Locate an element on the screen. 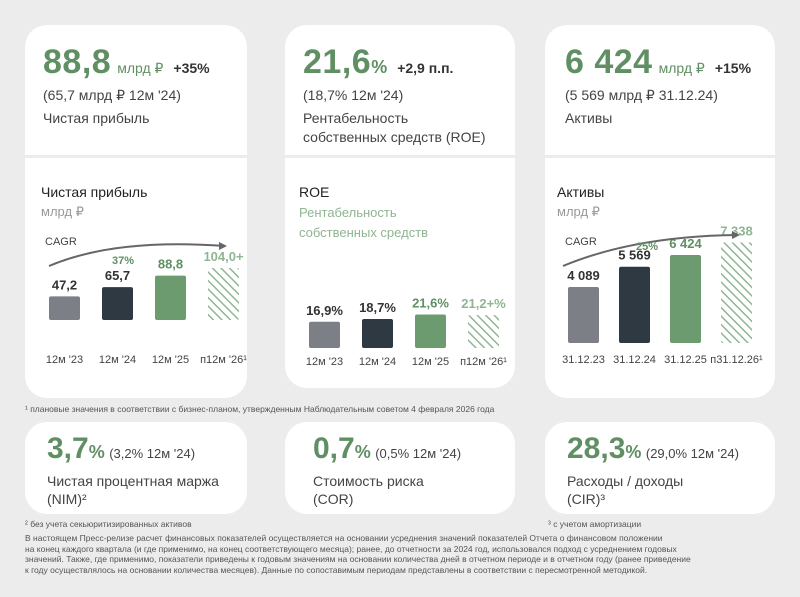  nim-unit: % is located at coordinates (96, 452).